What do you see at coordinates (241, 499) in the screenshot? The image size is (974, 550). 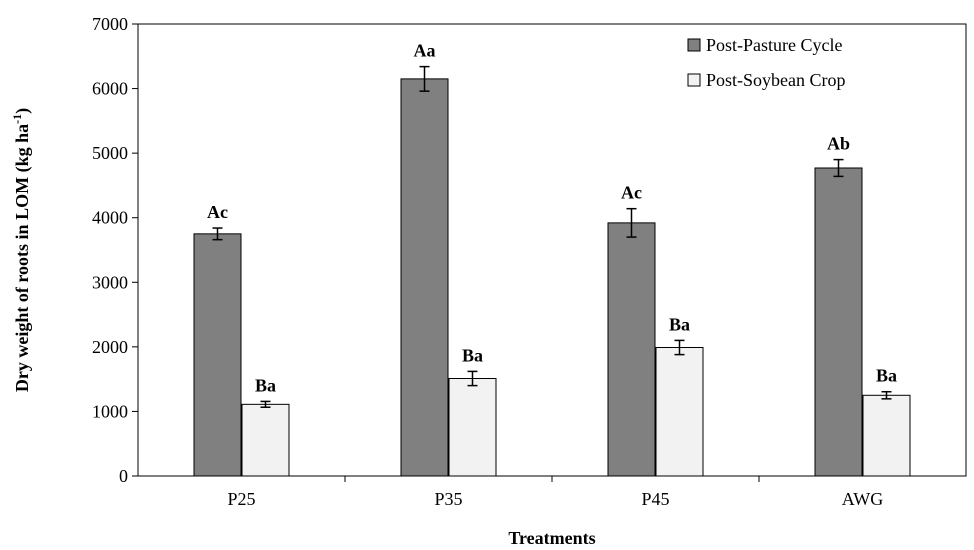 I see `x-tick-label: P25` at bounding box center [241, 499].